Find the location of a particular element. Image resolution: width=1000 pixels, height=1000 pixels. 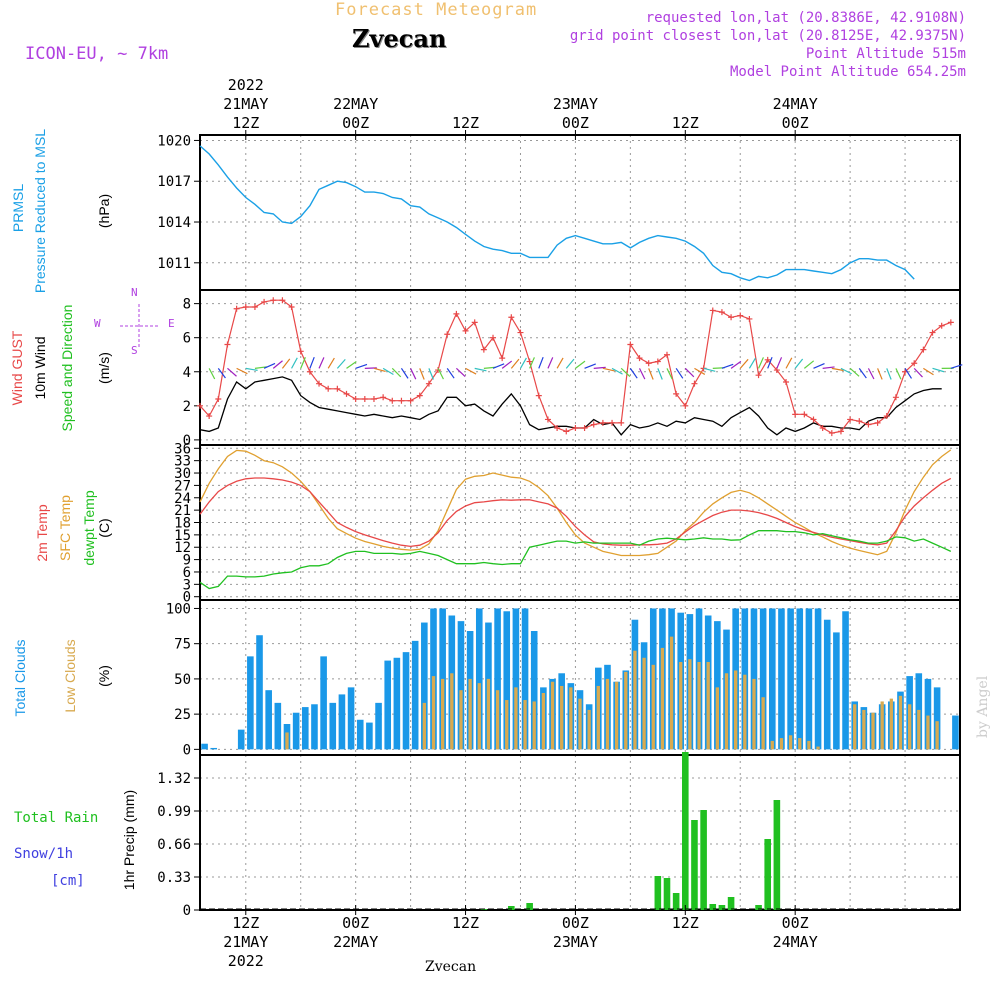

time-label-bottom: 12Z is located at coordinates (465, 923).